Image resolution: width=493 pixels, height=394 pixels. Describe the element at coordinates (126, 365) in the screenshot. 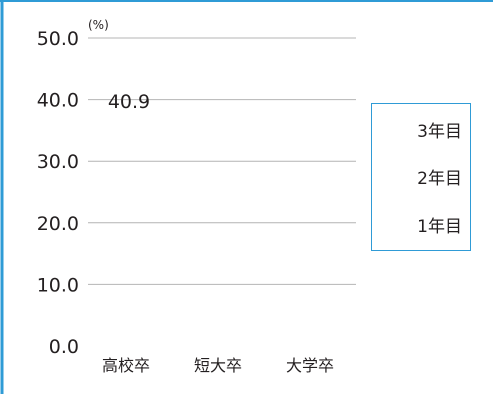

I see `x-category-label: 高校卒` at that location.